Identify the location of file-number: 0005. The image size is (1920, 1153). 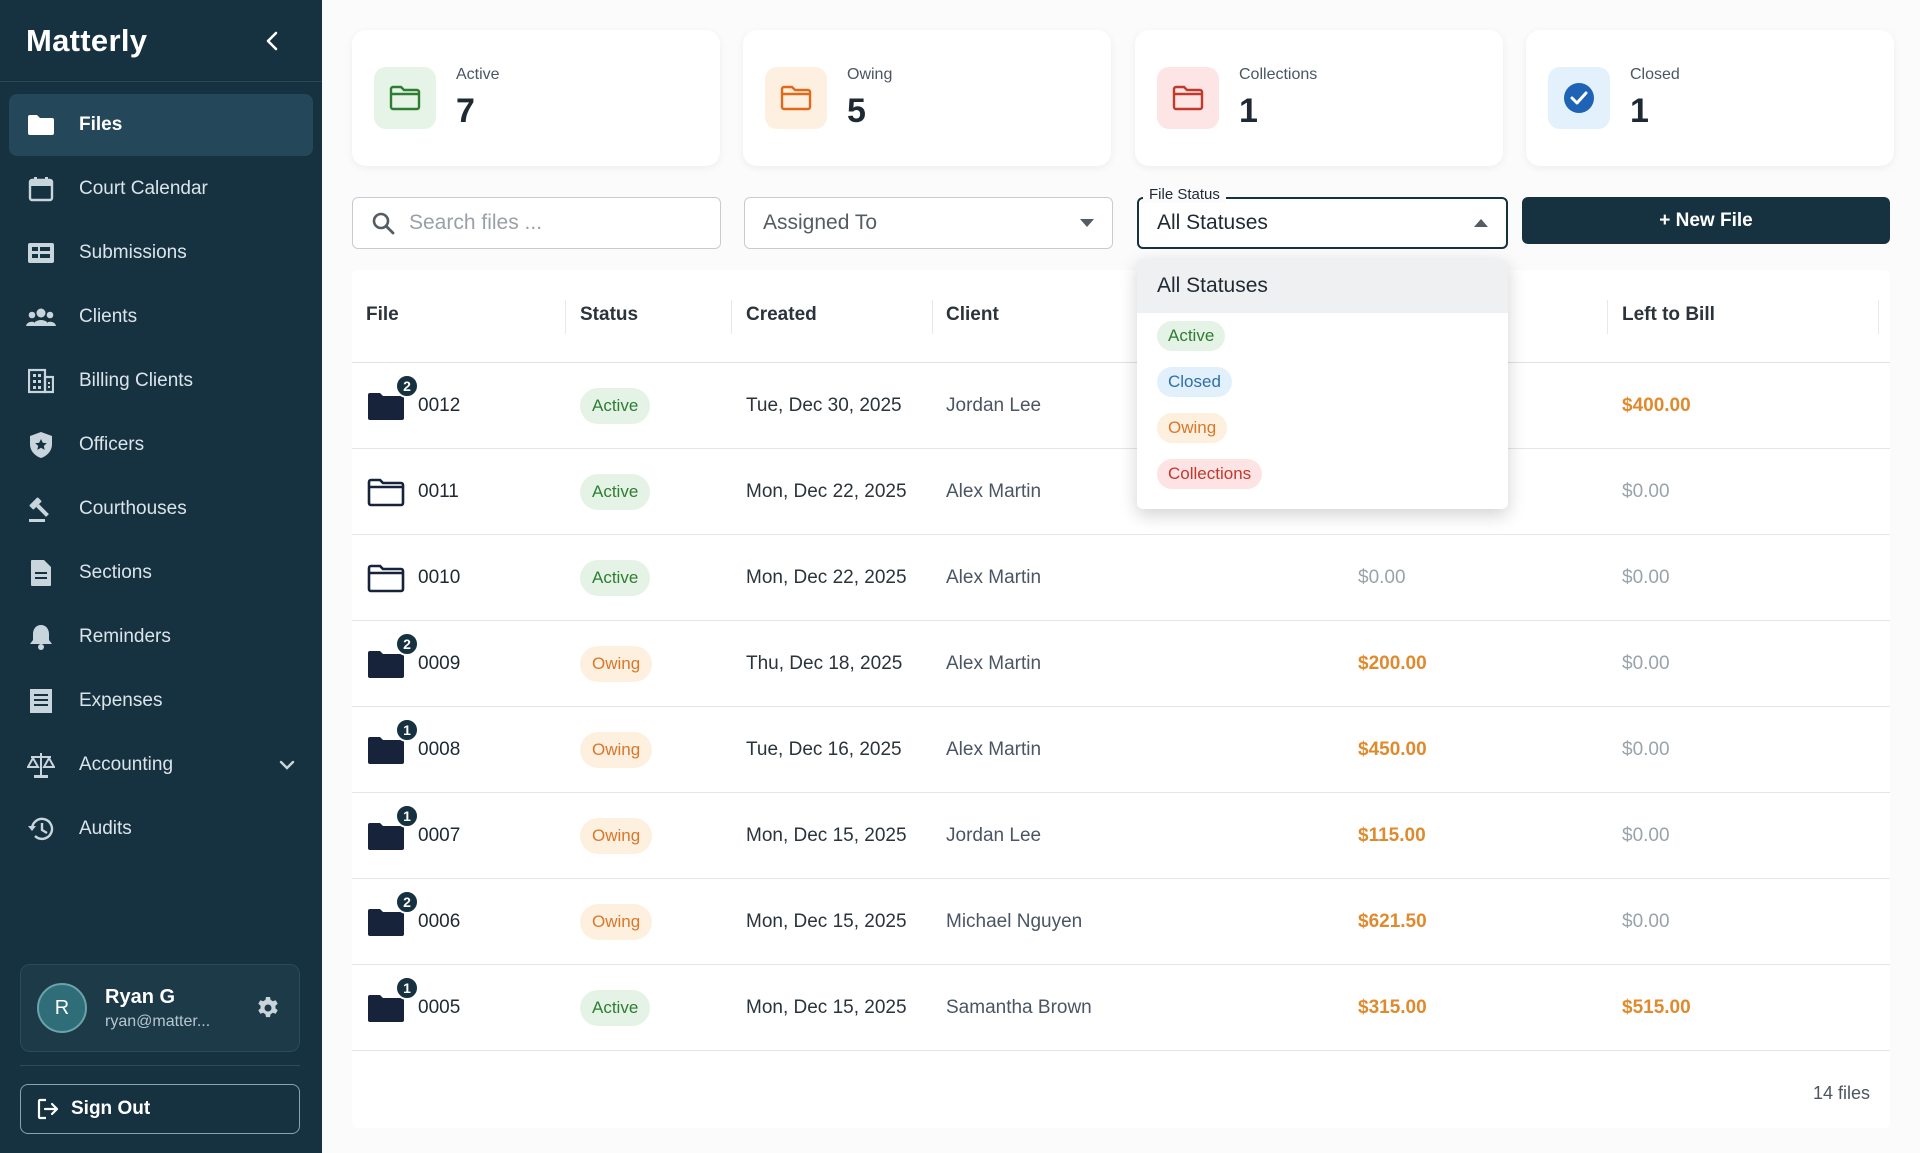
(439, 1007).